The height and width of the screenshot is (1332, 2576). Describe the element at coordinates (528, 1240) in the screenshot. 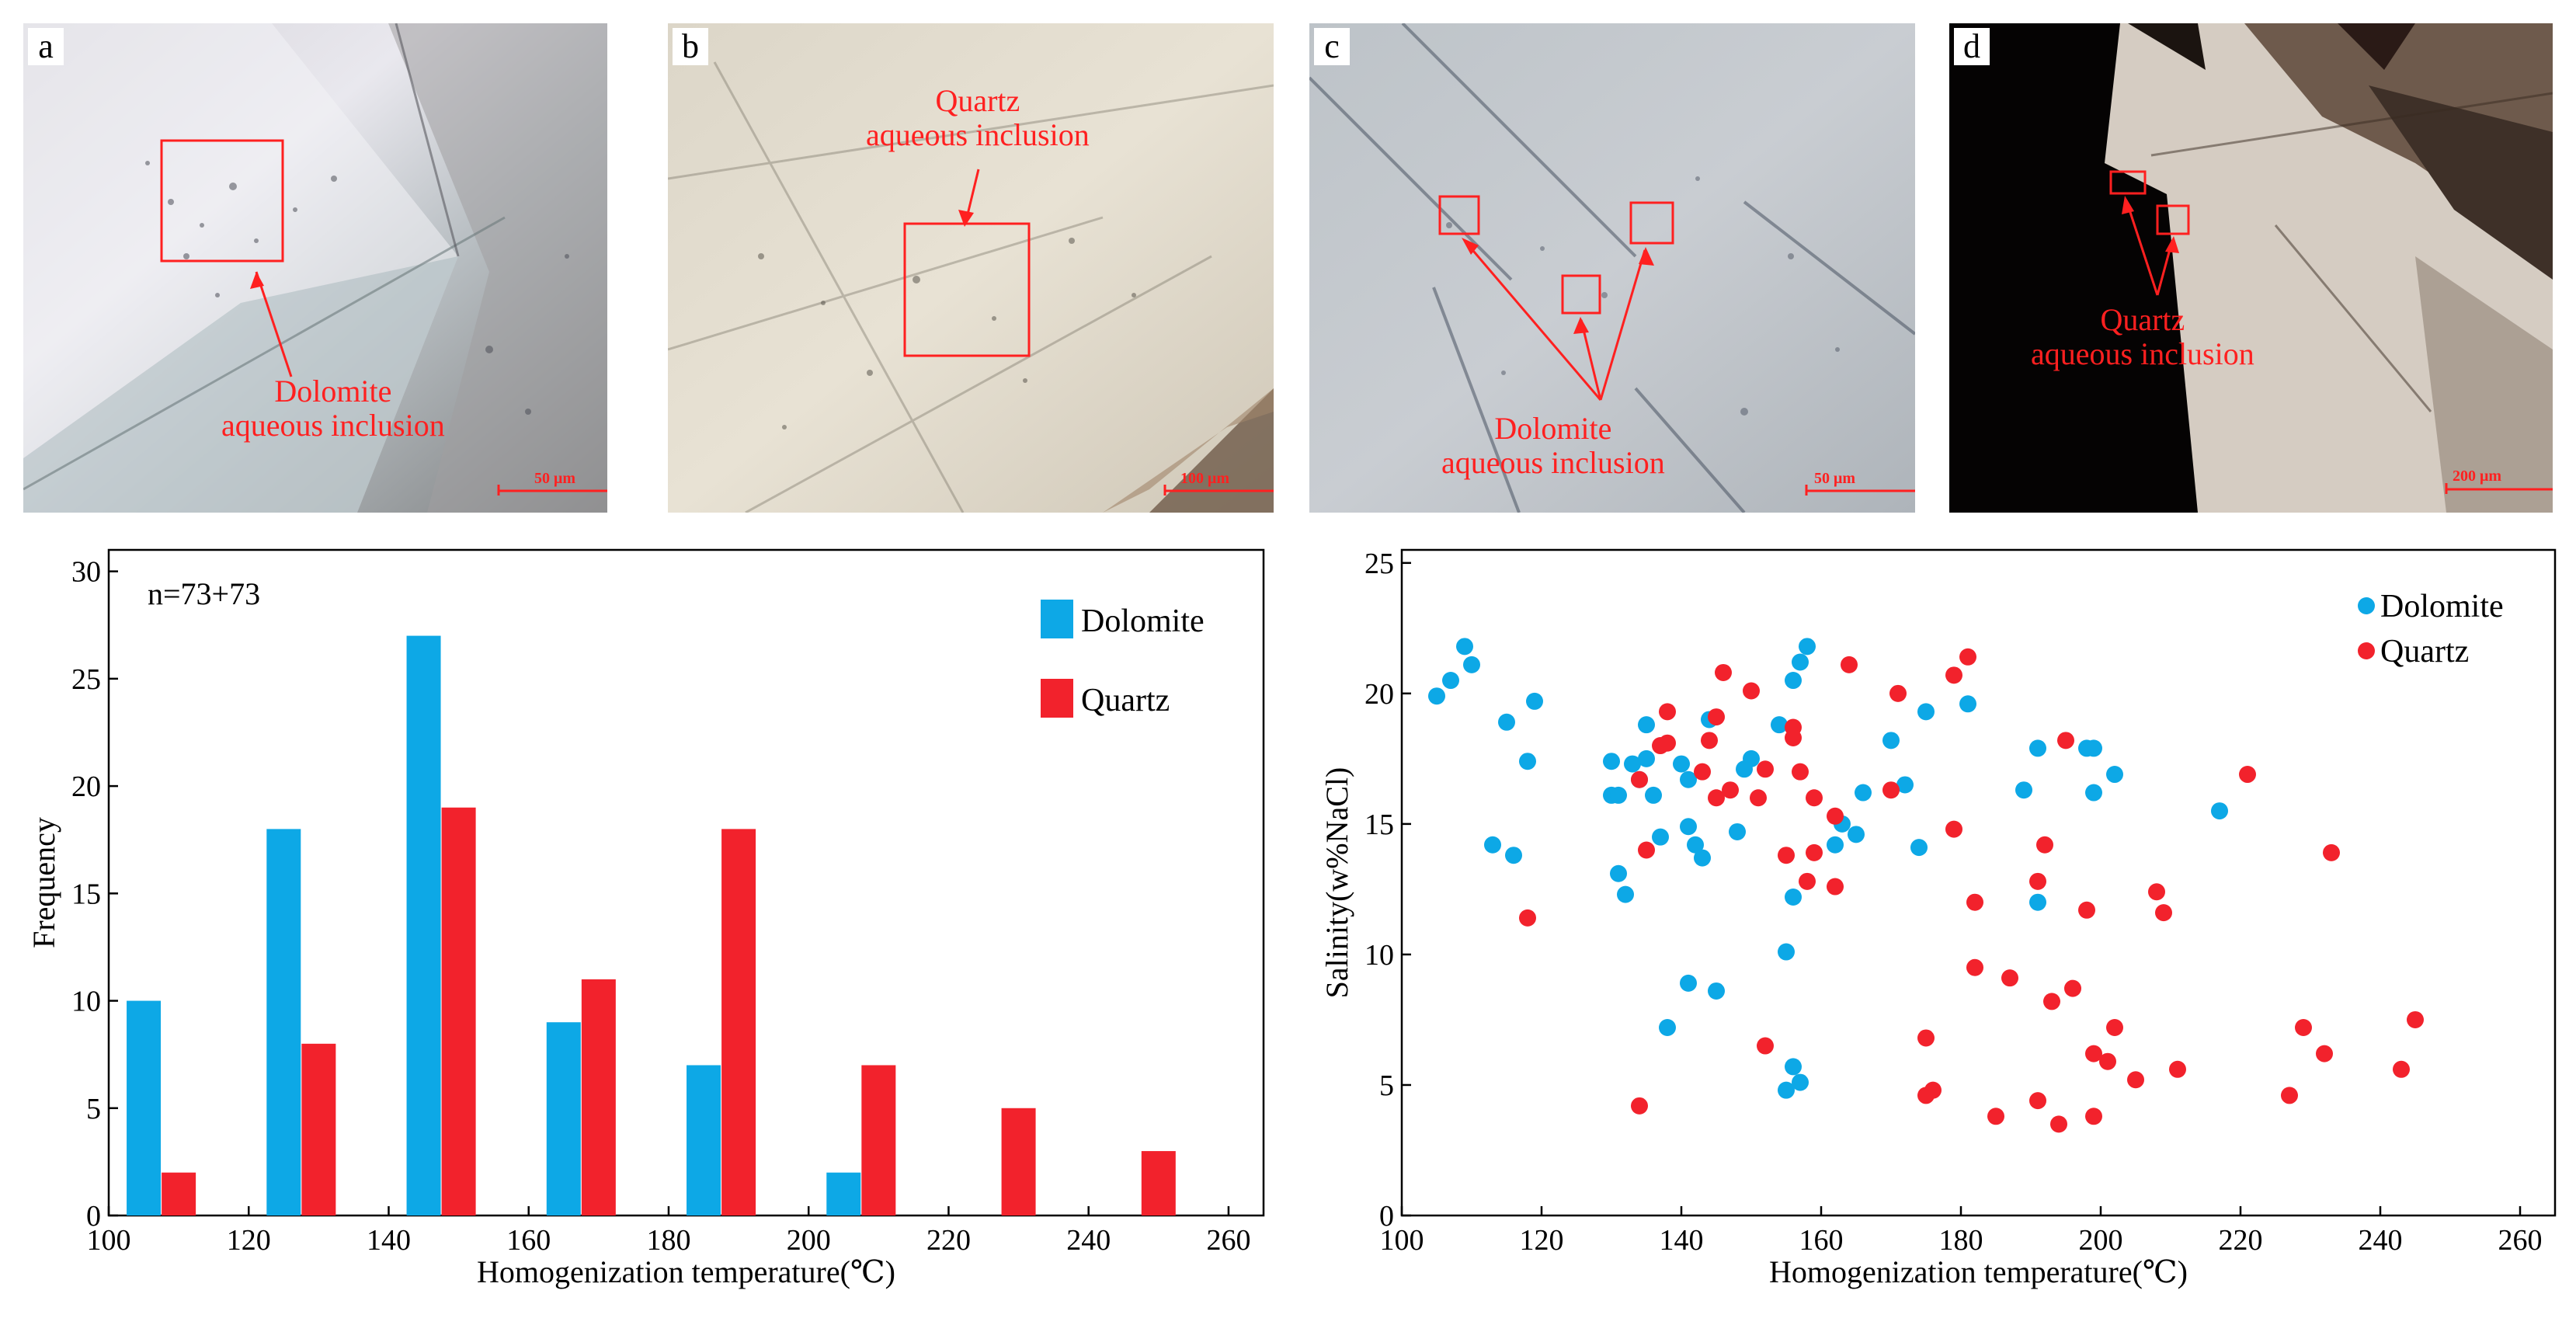

I see `x-tick-label: 160` at that location.